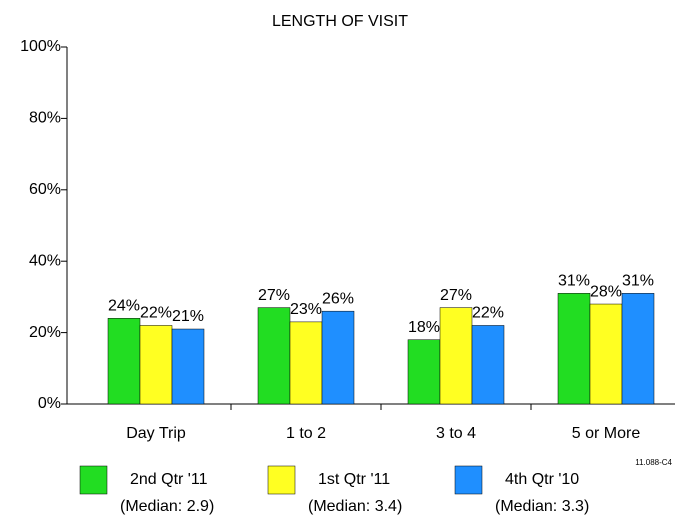 Image resolution: width=676 pixels, height=518 pixels. Describe the element at coordinates (340, 21) in the screenshot. I see `chart-title: LENGTH OF VISIT` at that location.